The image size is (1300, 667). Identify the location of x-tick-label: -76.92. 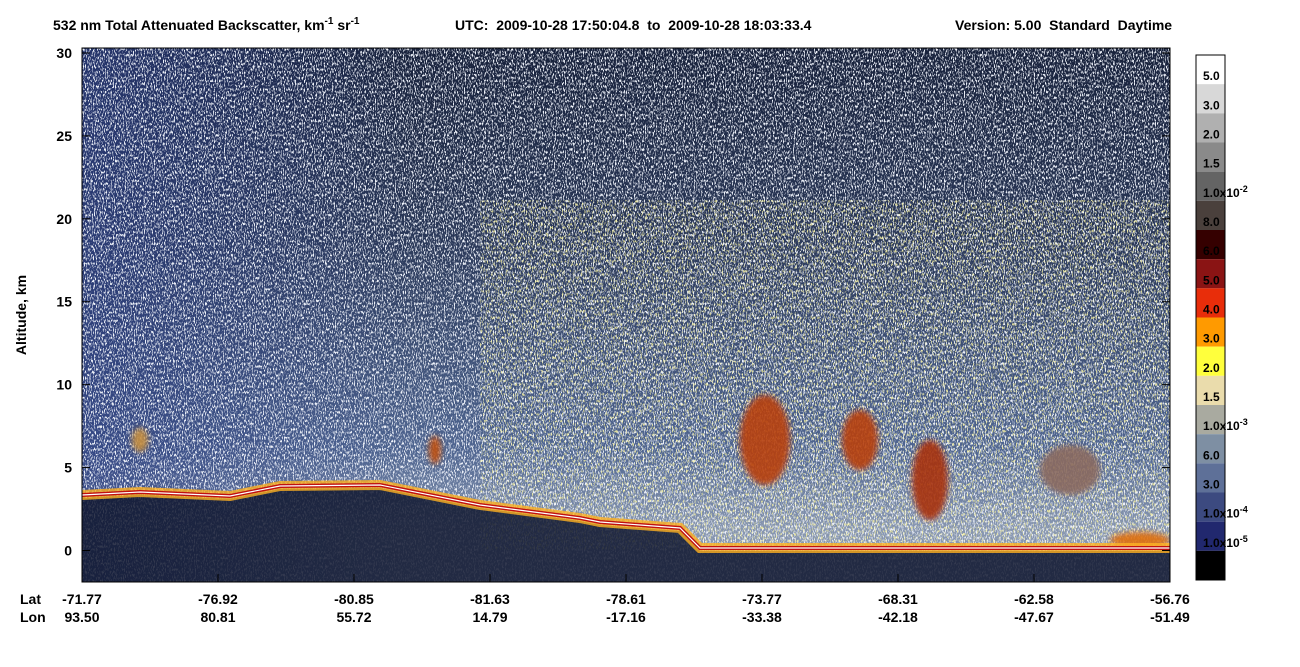
(218, 599).